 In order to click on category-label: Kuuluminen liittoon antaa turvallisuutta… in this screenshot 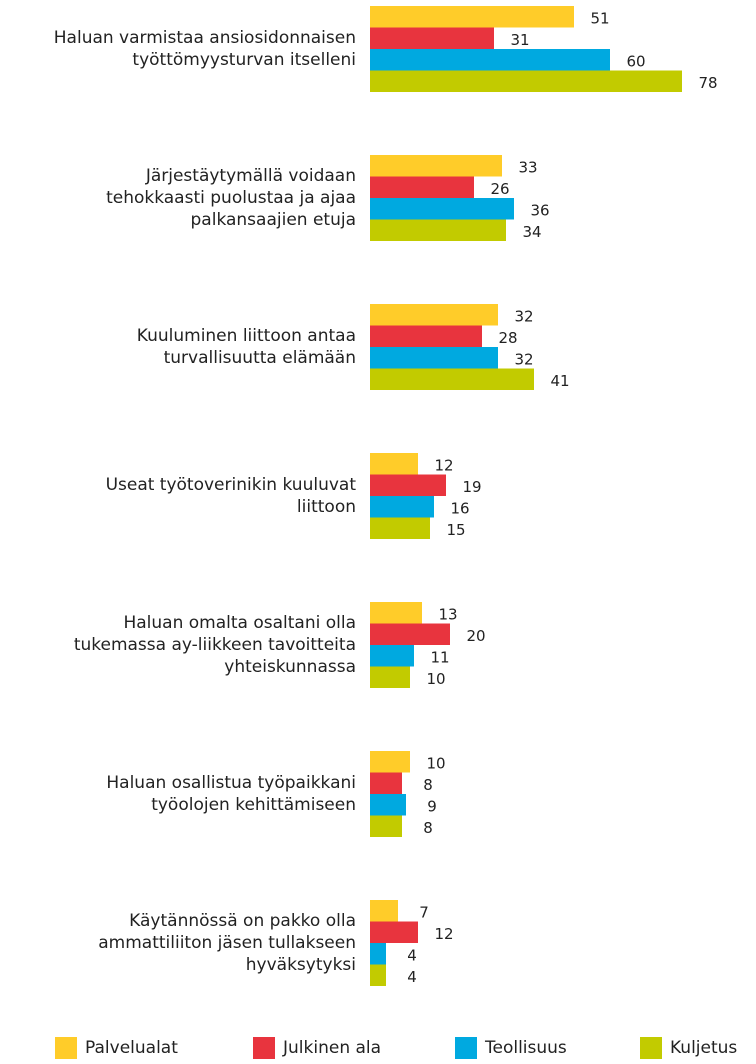, I will do `click(246, 347)`.